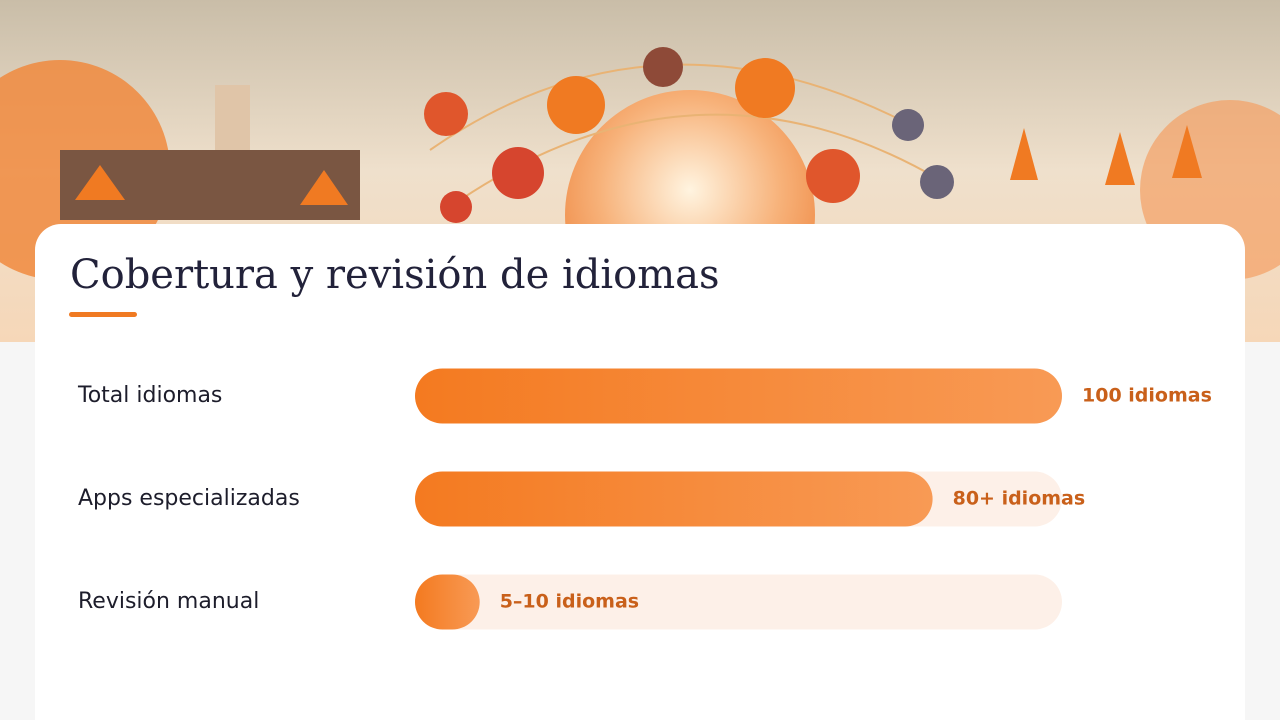  Describe the element at coordinates (1019, 499) in the screenshot. I see `value-label: 80+ idiomas` at that location.